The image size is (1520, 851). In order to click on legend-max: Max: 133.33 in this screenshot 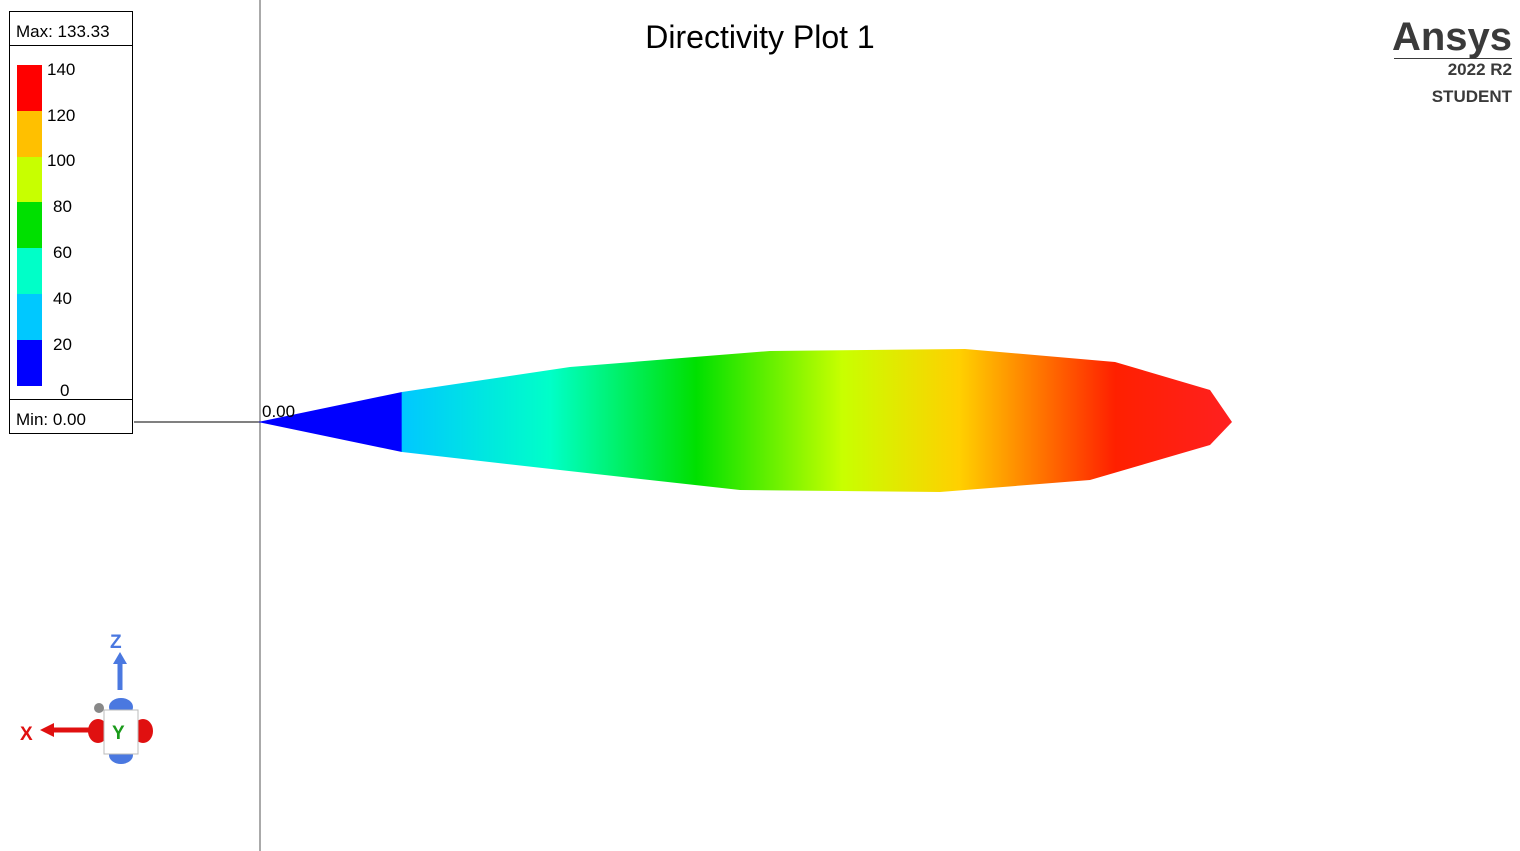, I will do `click(71, 29)`.